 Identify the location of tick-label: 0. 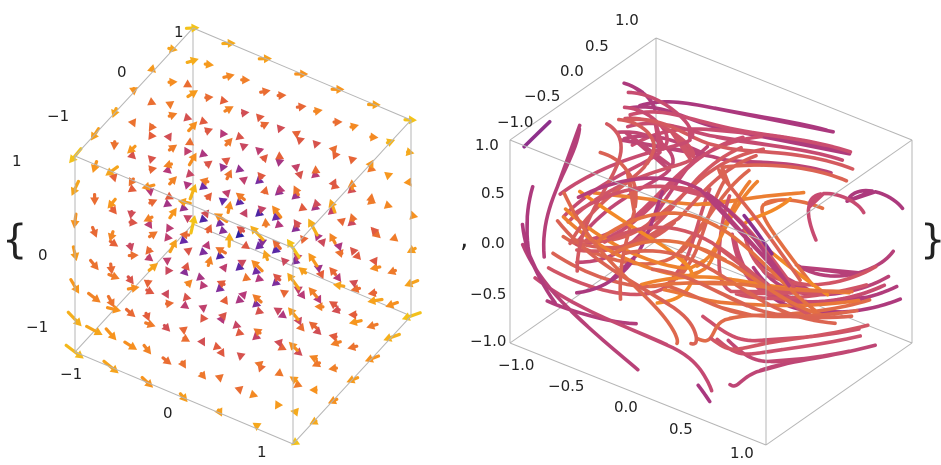
(122, 72).